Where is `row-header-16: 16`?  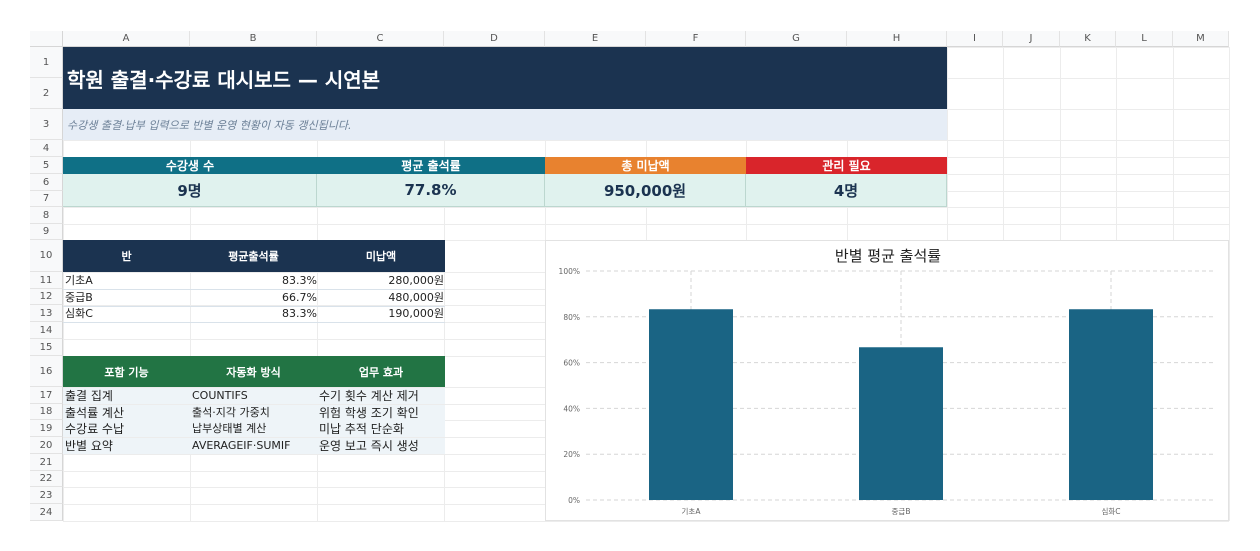
row-header-16: 16 is located at coordinates (46, 371).